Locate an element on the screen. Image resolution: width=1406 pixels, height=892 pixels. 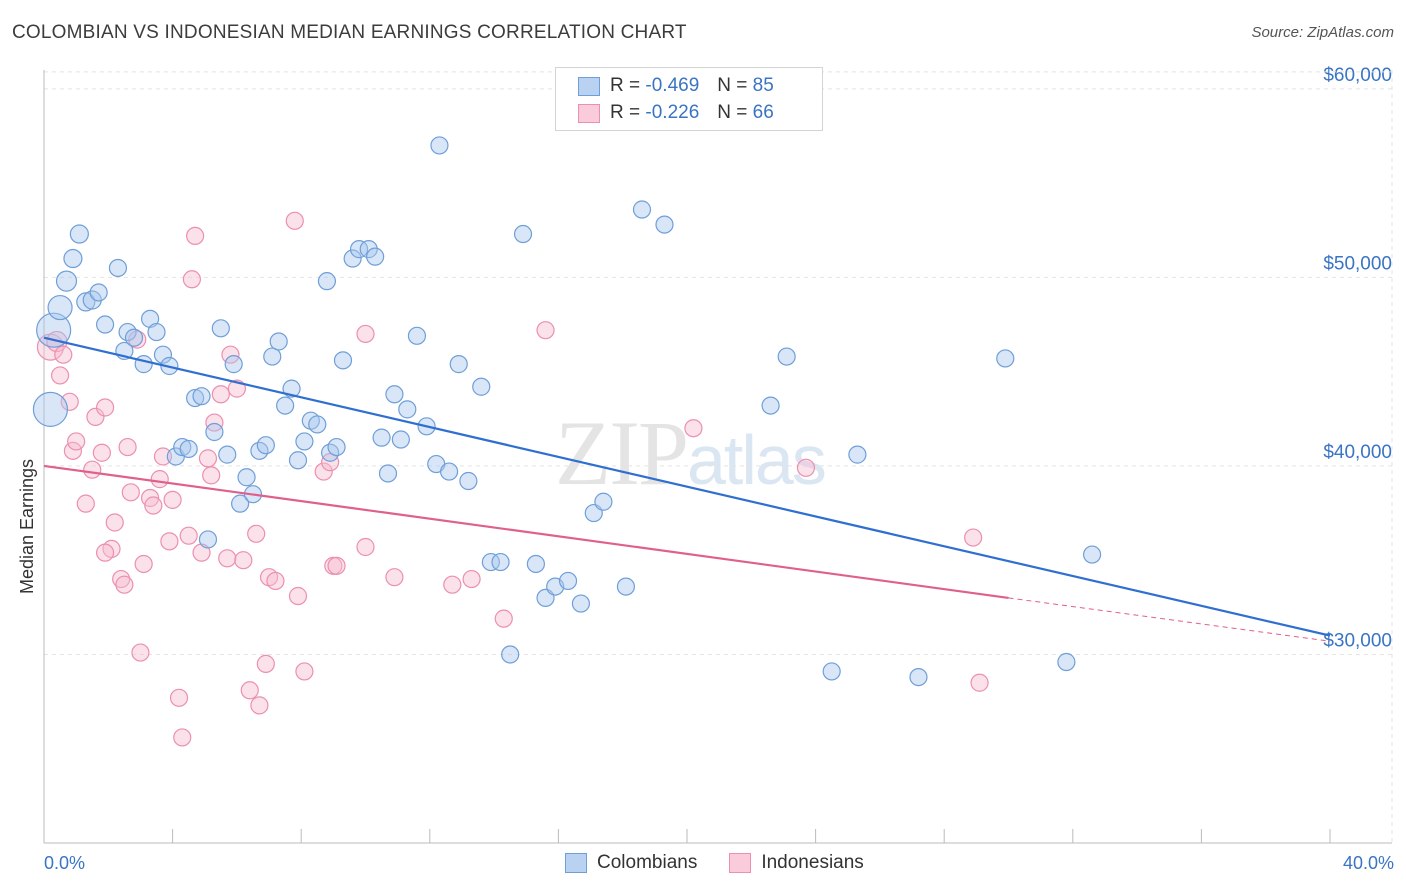
colombians-swatch is located at coordinates (589, 86).